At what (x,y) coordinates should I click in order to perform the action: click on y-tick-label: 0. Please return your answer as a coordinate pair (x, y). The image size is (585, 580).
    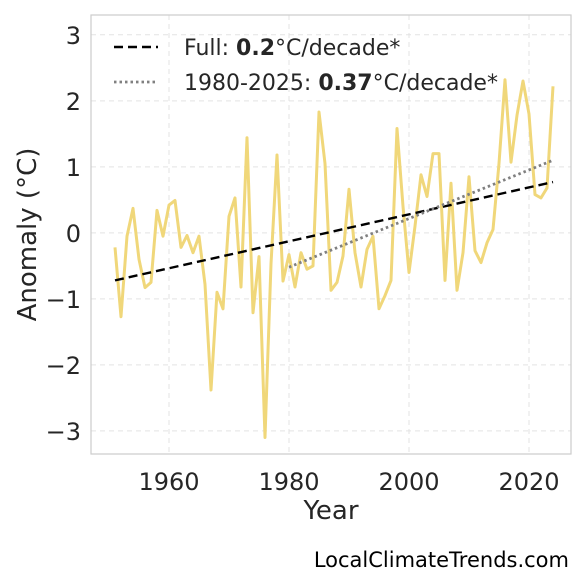
    Looking at the image, I should click on (73, 234).